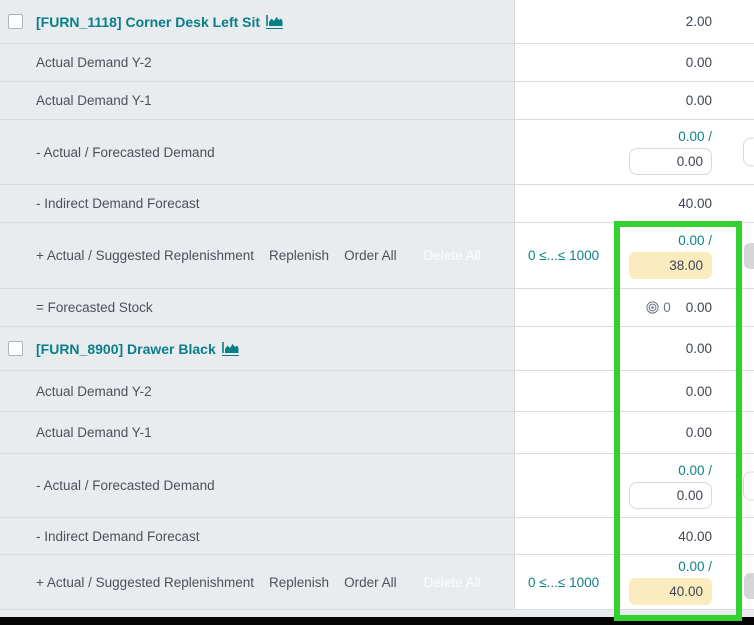  Describe the element at coordinates (377, 621) in the screenshot. I see `window-bottom-edge` at that location.